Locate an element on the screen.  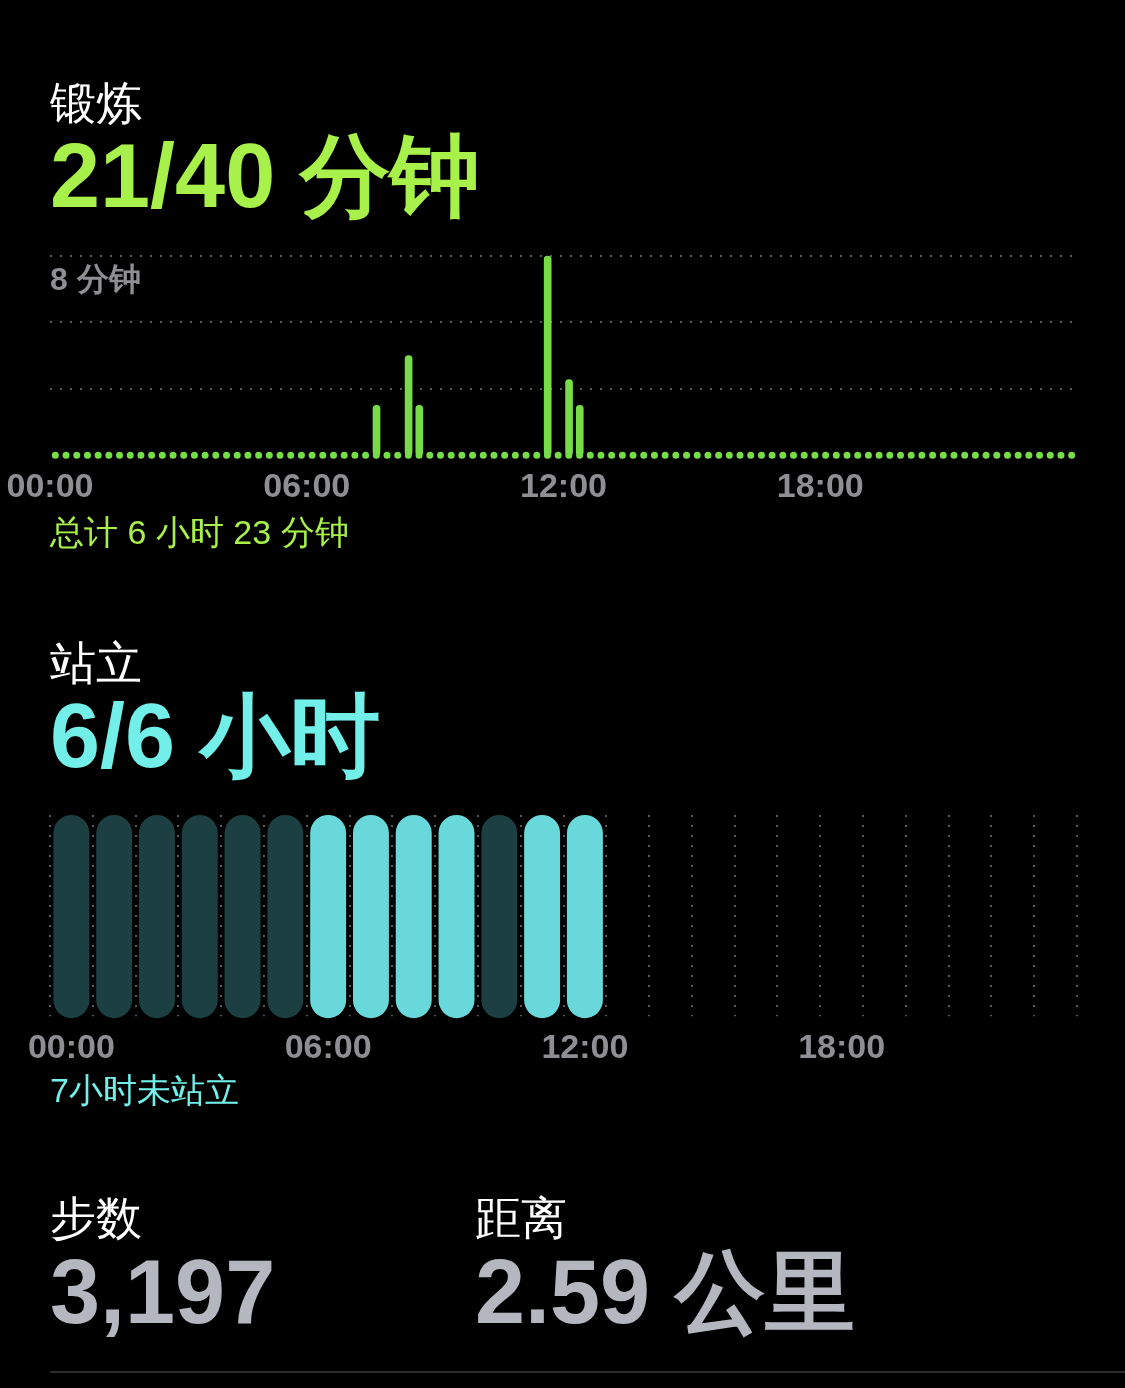
text: 总计 6 小时 23 分钟 is located at coordinates (199, 532).